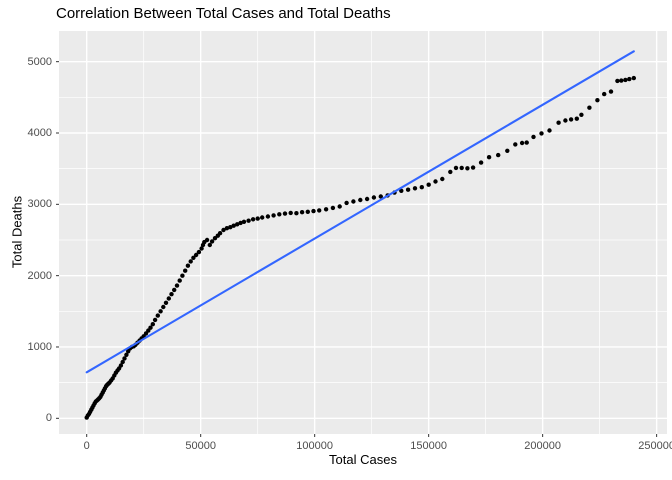 The height and width of the screenshot is (480, 672). Describe the element at coordinates (542, 446) in the screenshot. I see `x-tick-label: 200000` at that location.